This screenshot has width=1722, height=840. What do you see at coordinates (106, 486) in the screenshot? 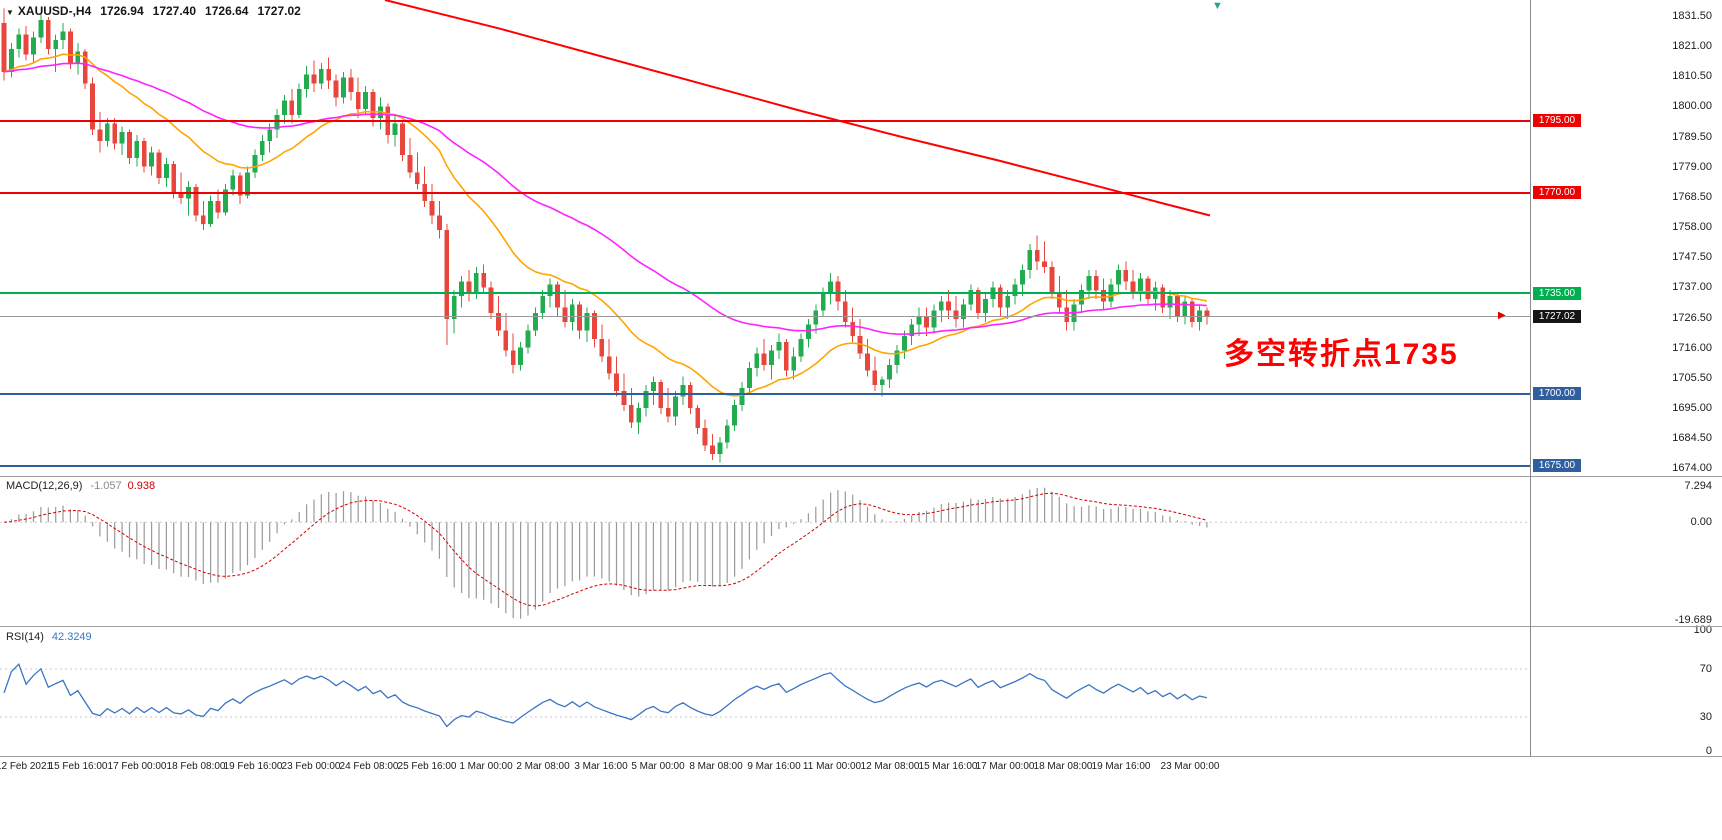
I see `macd-main-value: -1.057` at bounding box center [106, 486].